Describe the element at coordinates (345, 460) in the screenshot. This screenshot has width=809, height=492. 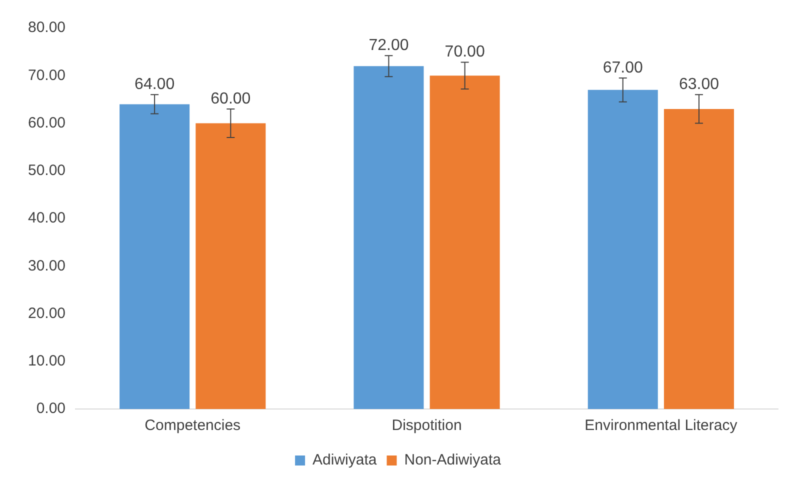
I see `legend-label: Adiwiyata` at that location.